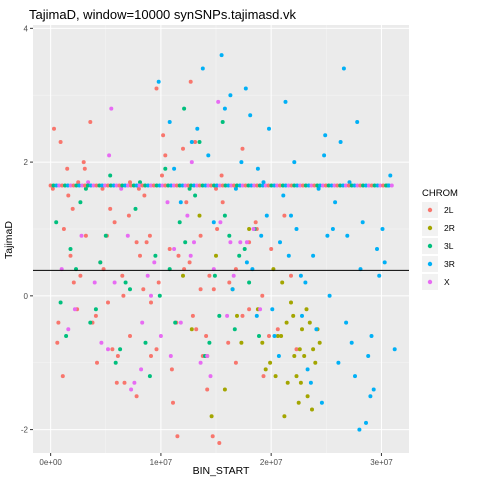  Describe the element at coordinates (27, 229) in the screenshot. I see `y-axis-ticks: -2 0 2 4` at that location.